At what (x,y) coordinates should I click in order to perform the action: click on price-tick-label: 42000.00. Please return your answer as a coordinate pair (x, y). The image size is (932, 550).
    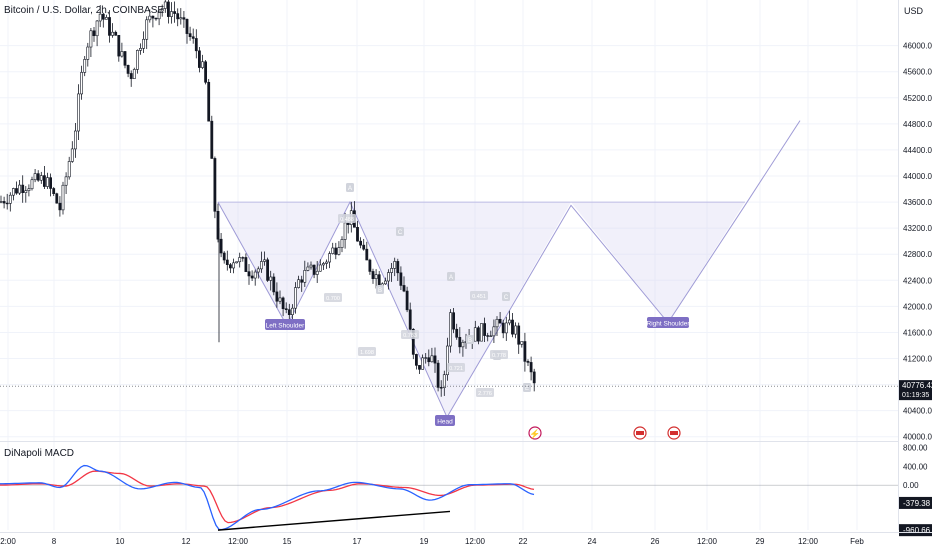
    Looking at the image, I should click on (917, 306).